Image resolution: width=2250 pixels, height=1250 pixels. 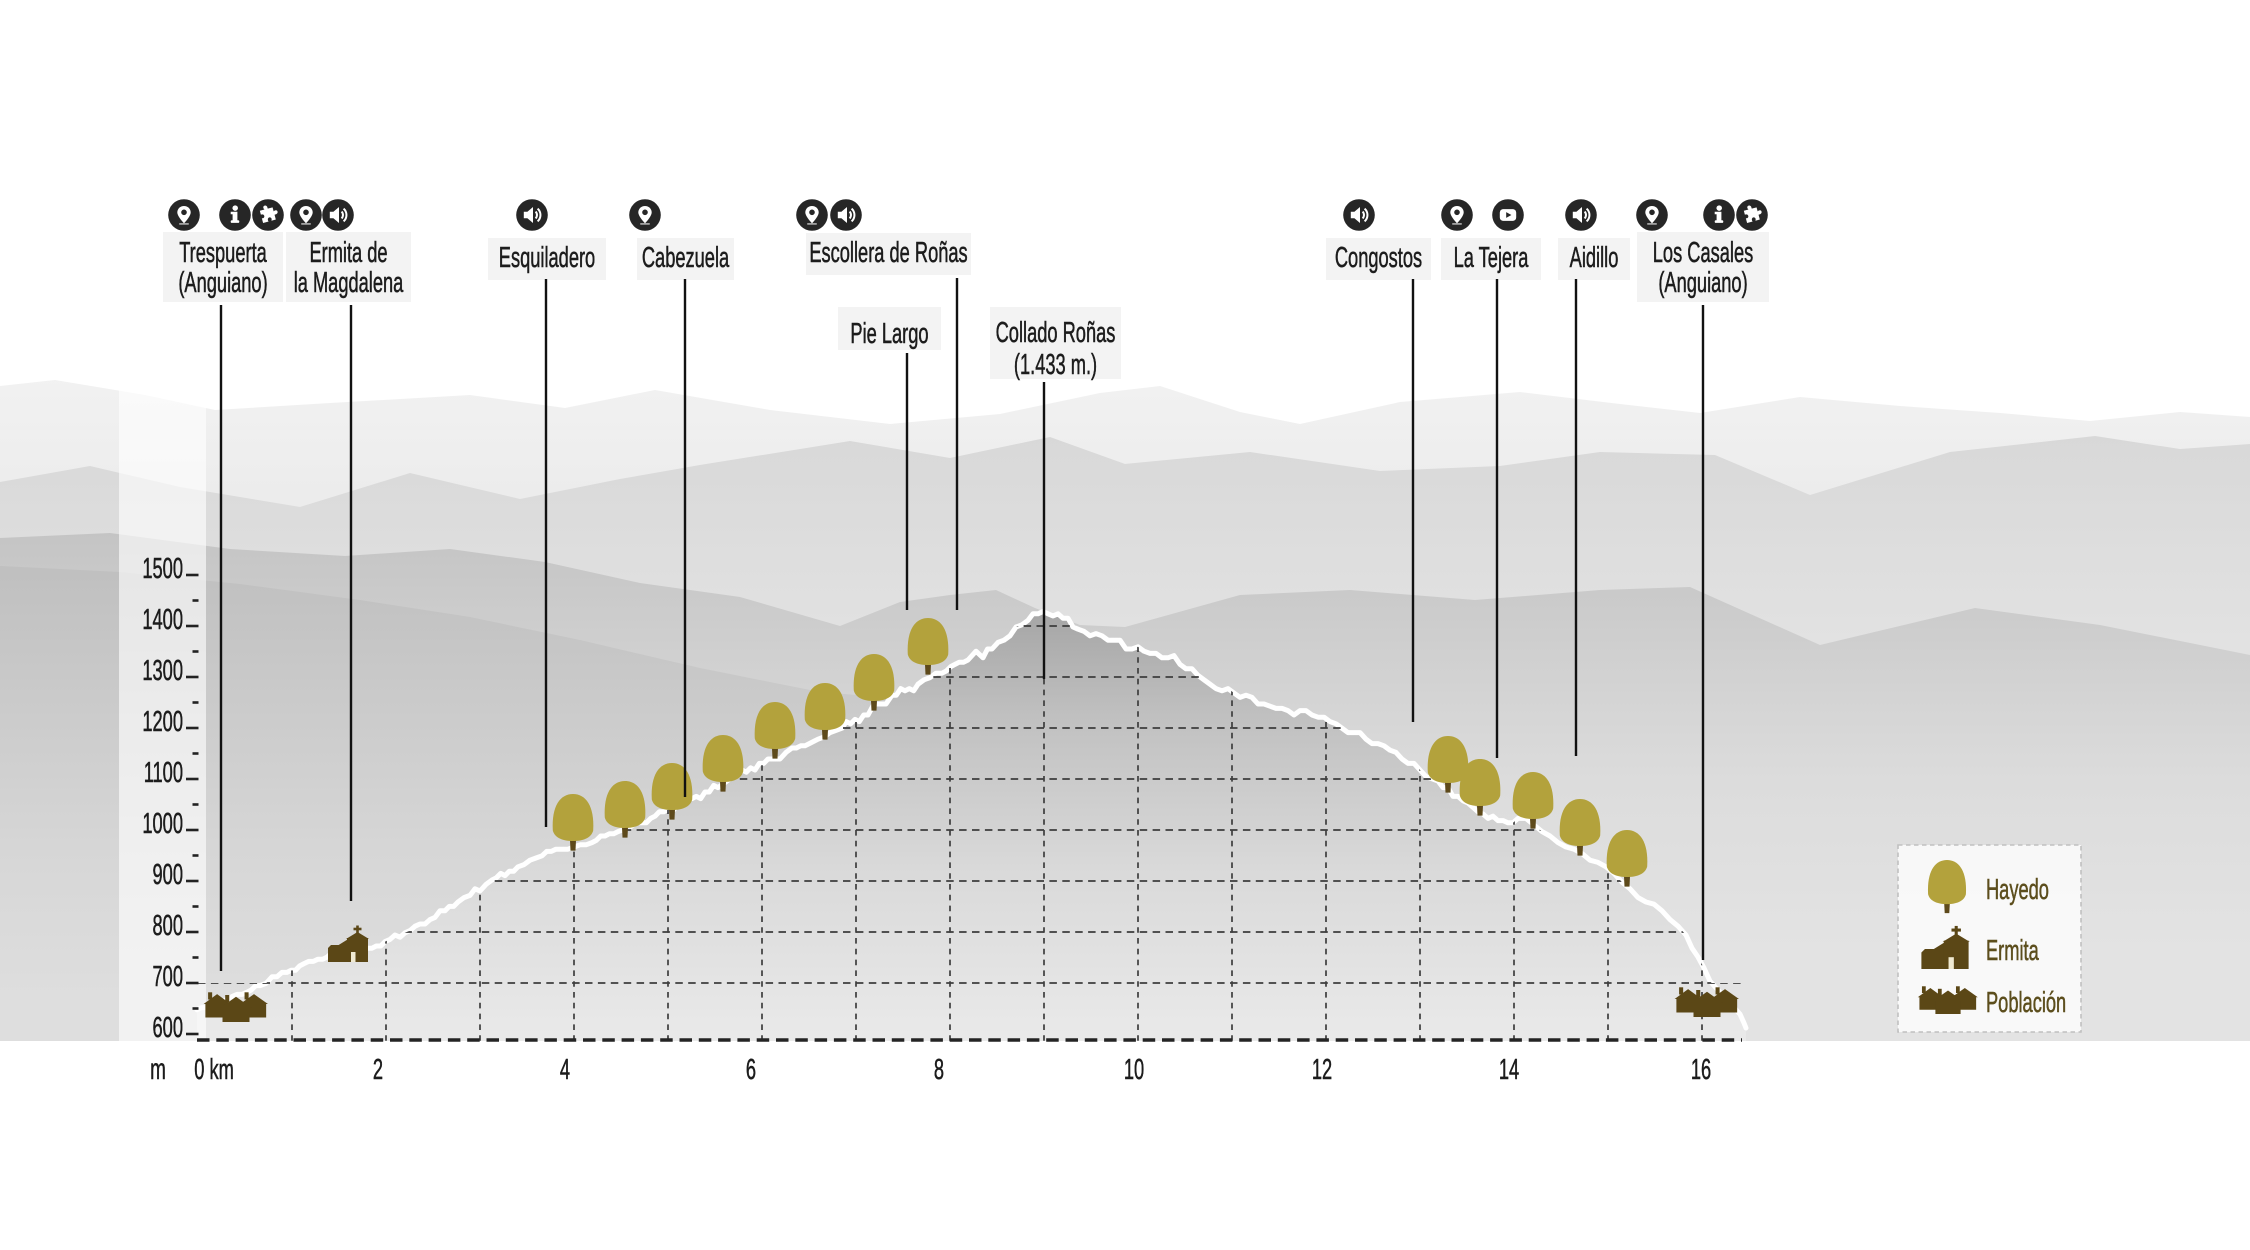 I want to click on svg-text: Ermita, so click(x=2012, y=951).